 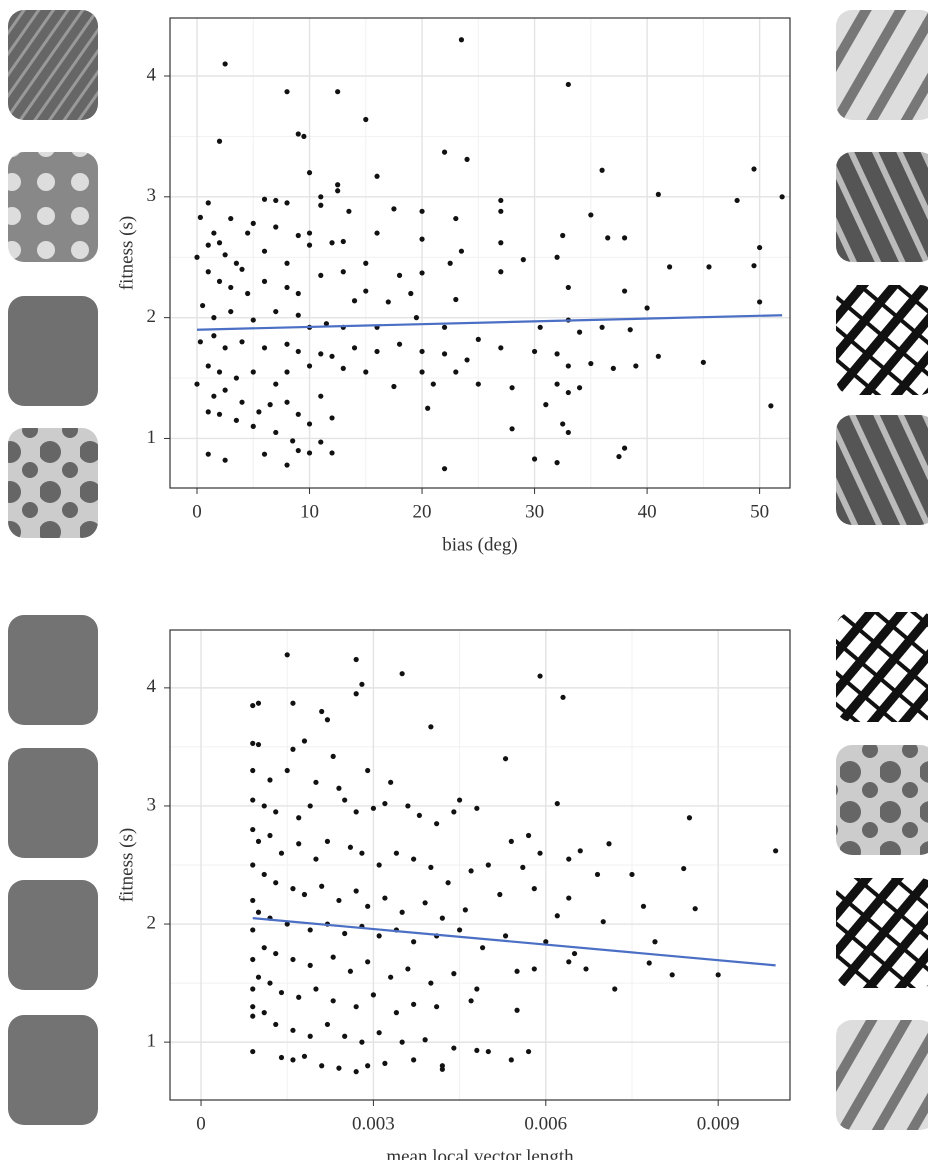 I want to click on y-axis-title: fitness (s), so click(x=126, y=865).